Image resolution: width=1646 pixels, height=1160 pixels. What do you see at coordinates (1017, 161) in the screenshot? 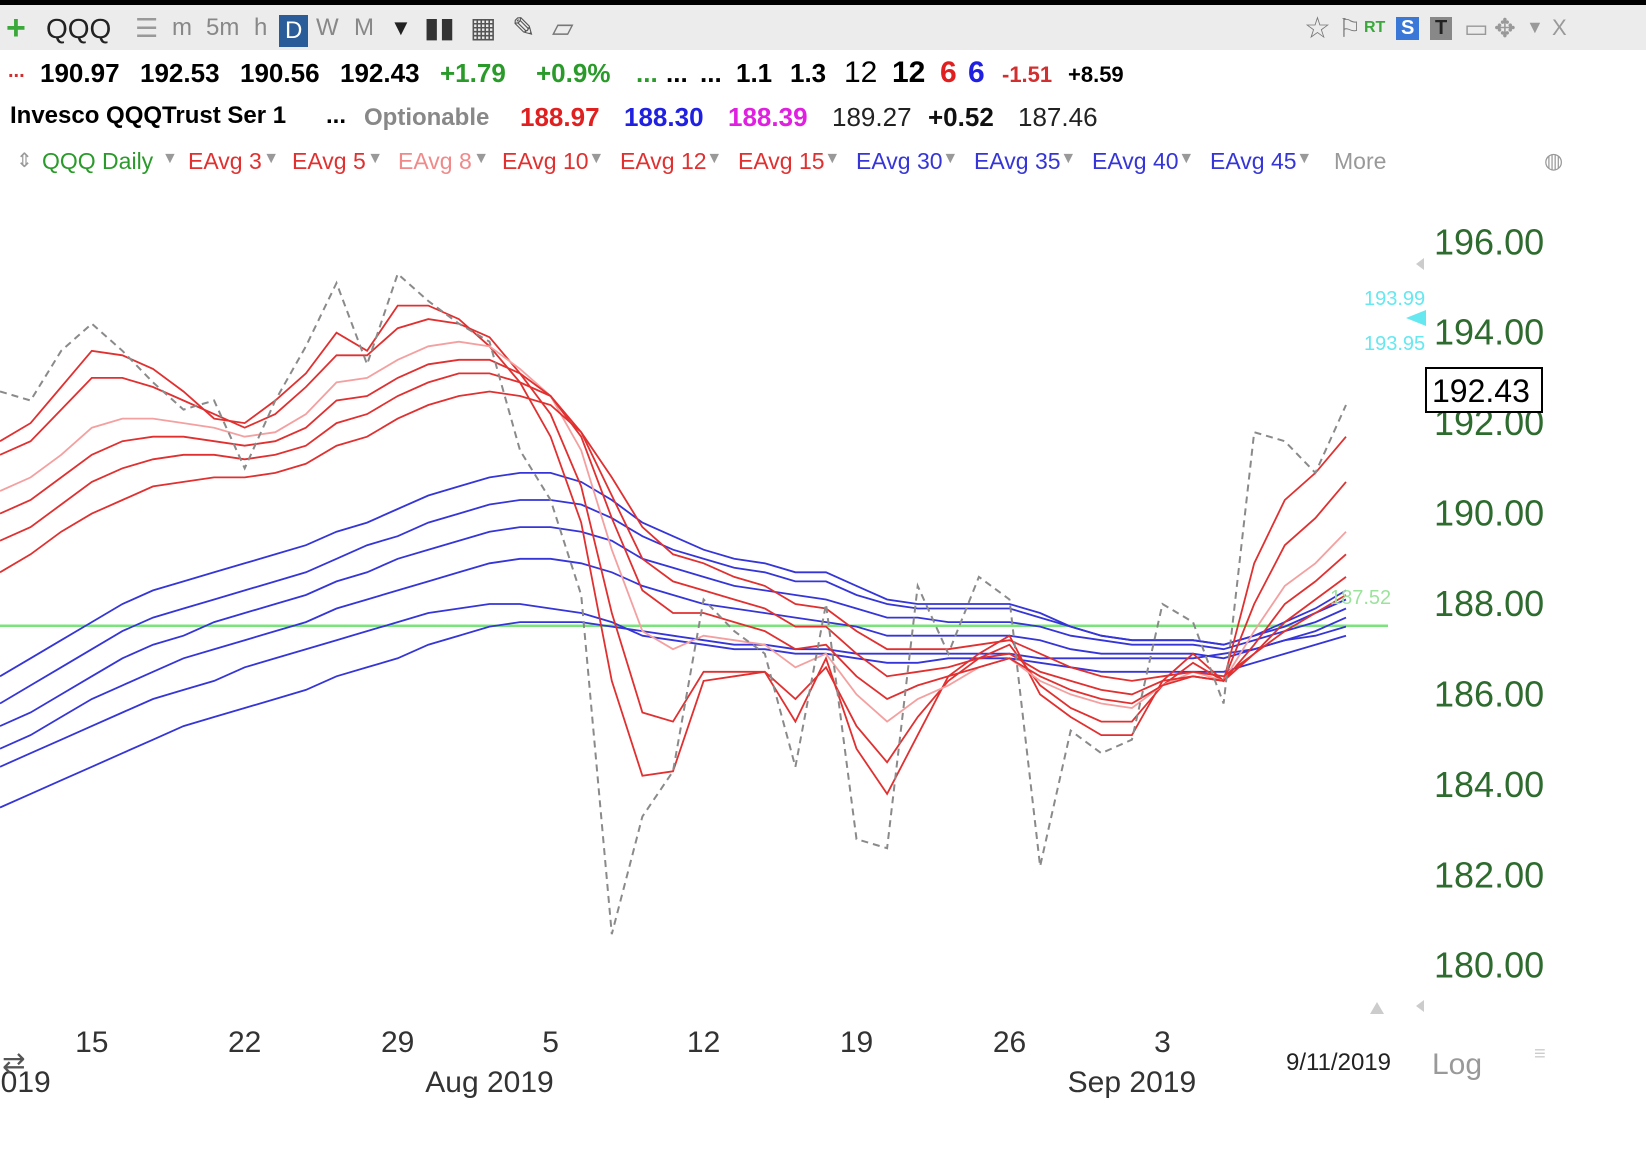
I see `legend-item-eavg-8: EAvg 35` at bounding box center [1017, 161].